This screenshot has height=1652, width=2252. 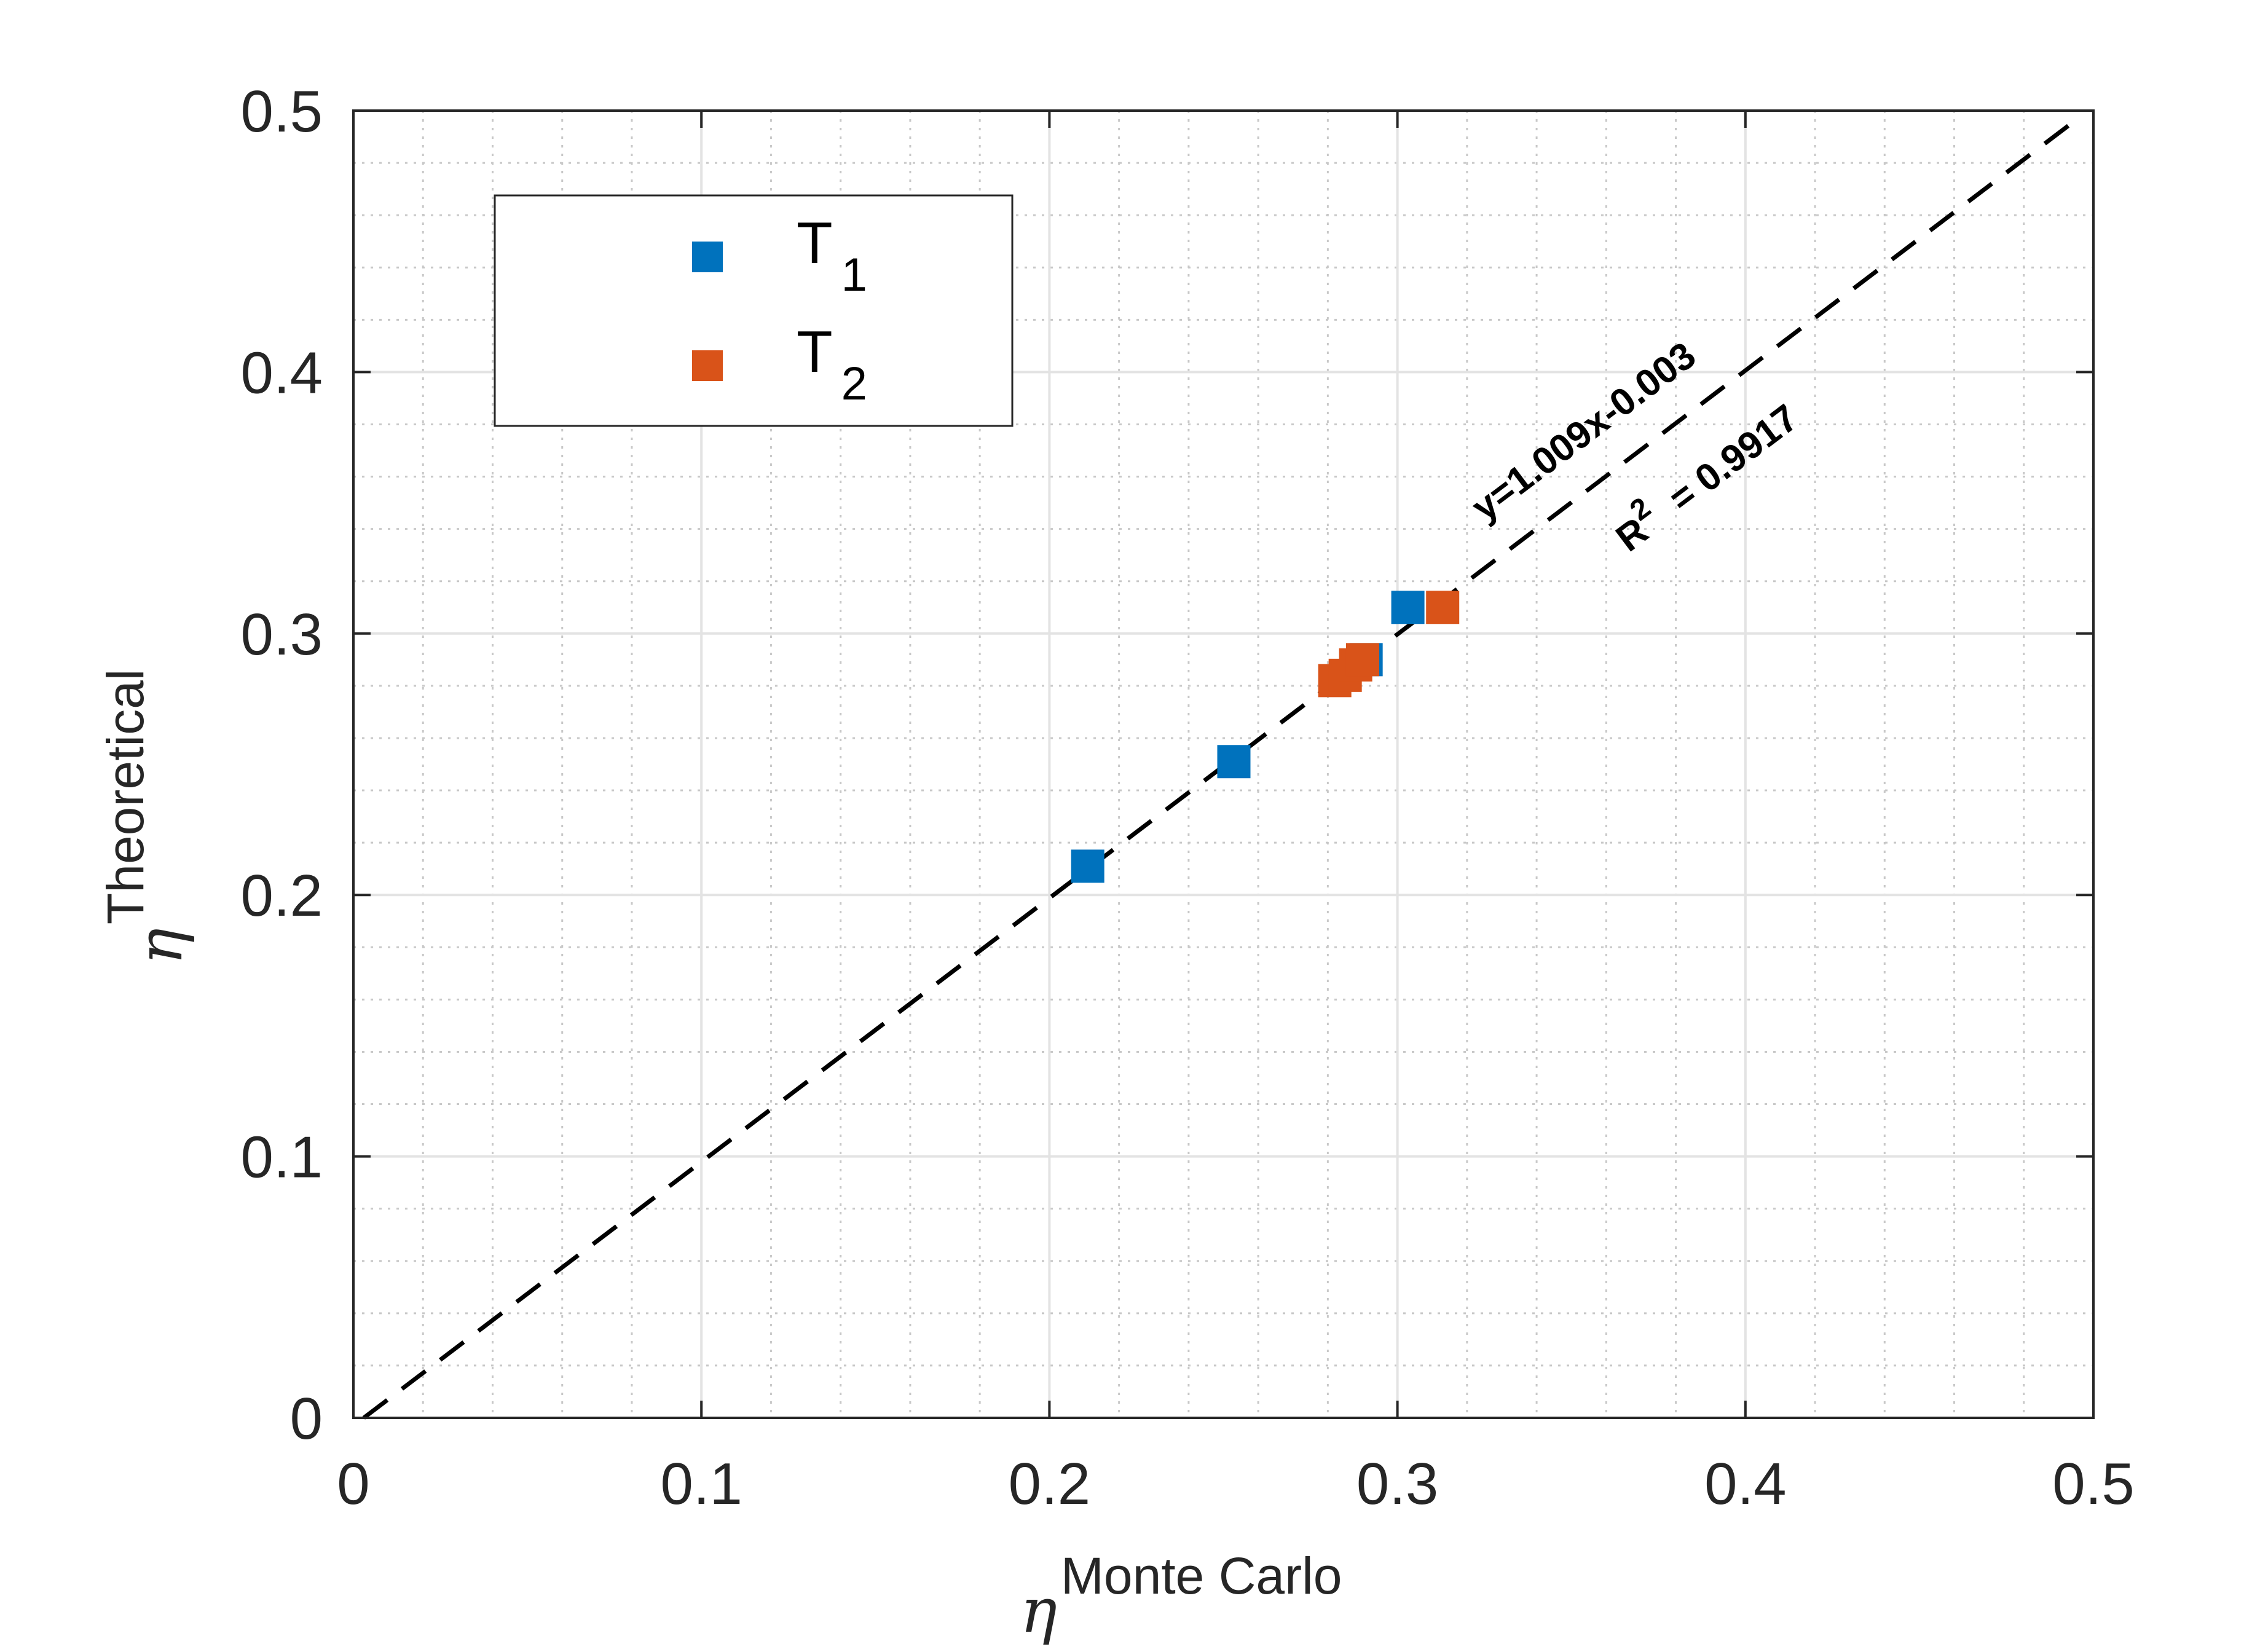 What do you see at coordinates (125, 797) in the screenshot?
I see `y-axis-superscript: Theoretical` at bounding box center [125, 797].